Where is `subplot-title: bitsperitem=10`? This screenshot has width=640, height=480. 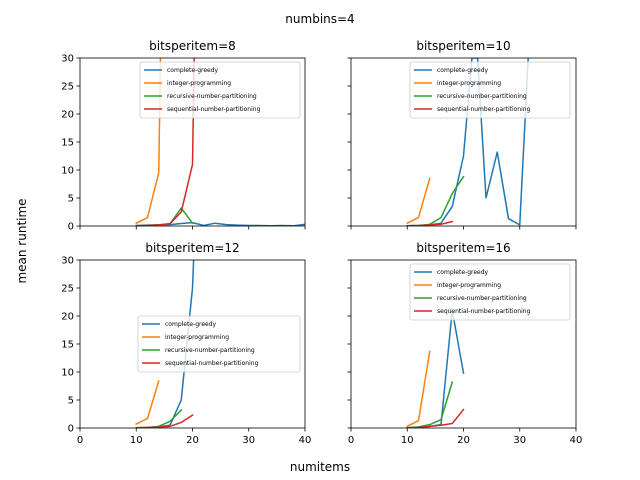
subplot-title: bitsperitem=10 is located at coordinates (463, 46).